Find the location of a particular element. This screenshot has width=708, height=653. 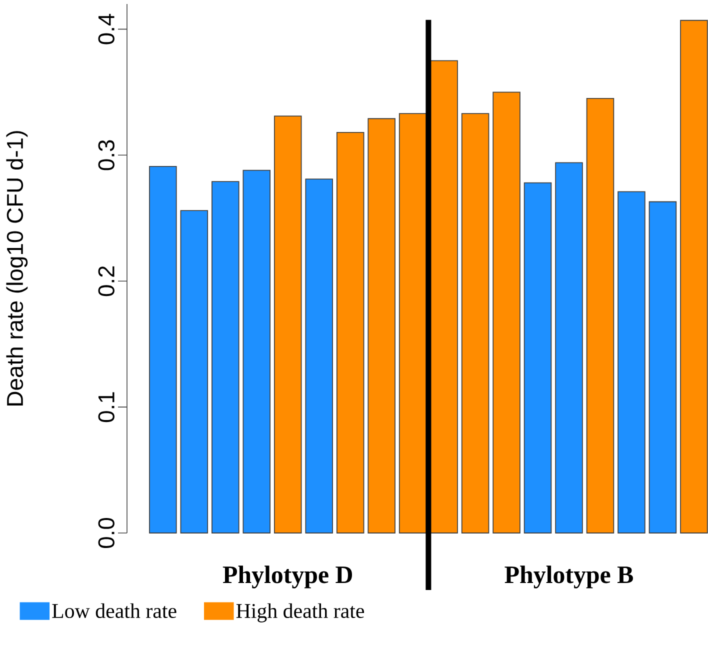

y-axis-title: Death rate (log10 CFU d-1) is located at coordinates (17, 268).